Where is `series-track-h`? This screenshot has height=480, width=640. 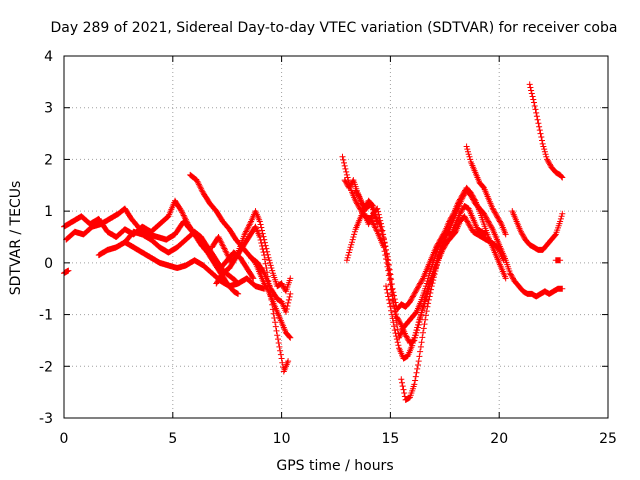
series-track-h is located at coordinates (271, 284).